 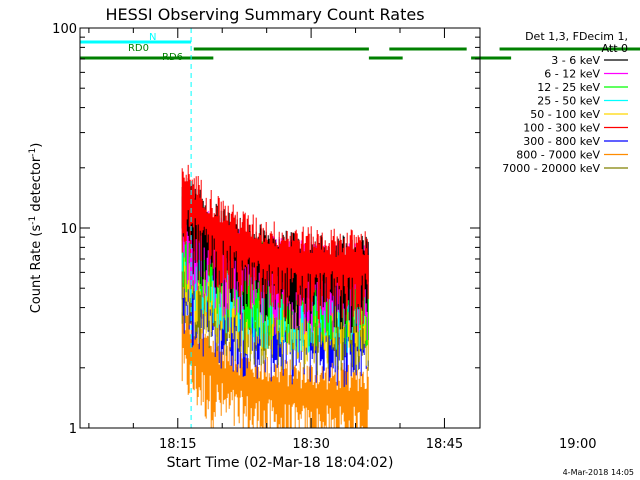 What do you see at coordinates (138, 48) in the screenshot?
I see `flag-label: RD0` at bounding box center [138, 48].